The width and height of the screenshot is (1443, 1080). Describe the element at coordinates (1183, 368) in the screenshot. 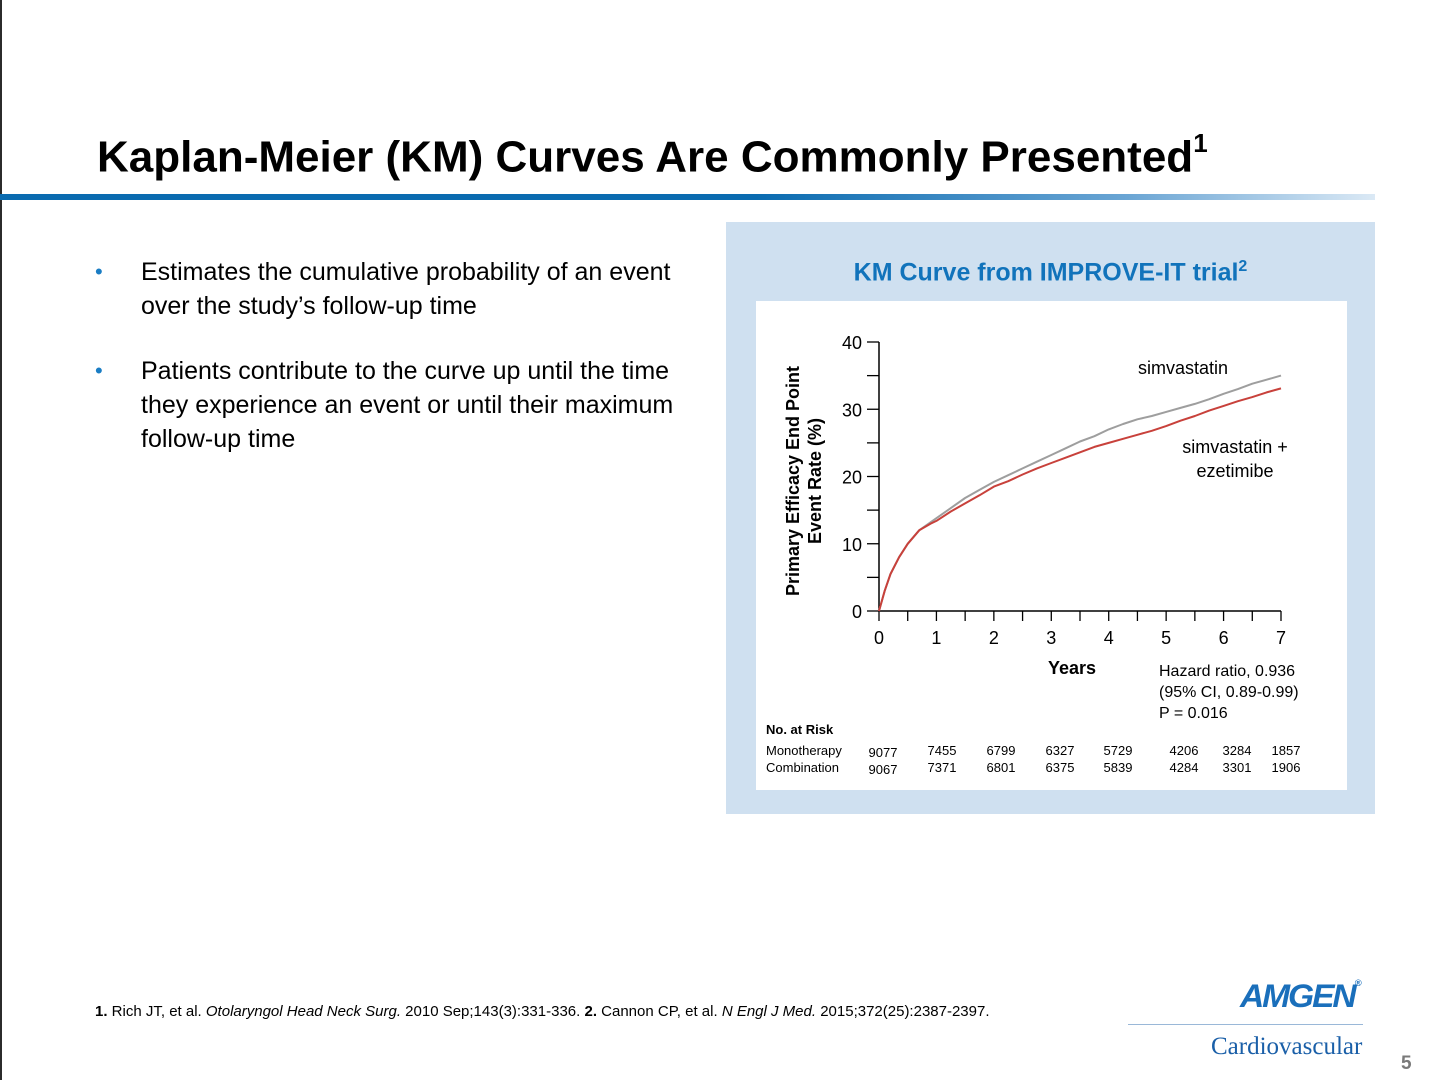

I see `series-label: simvastatin` at that location.